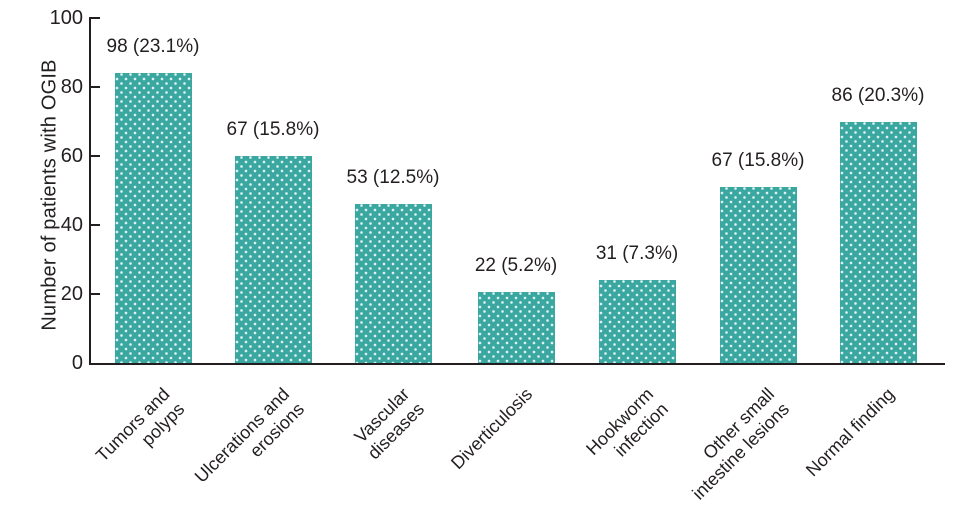  I want to click on x-category-label: Normal finding, so click(850, 432).